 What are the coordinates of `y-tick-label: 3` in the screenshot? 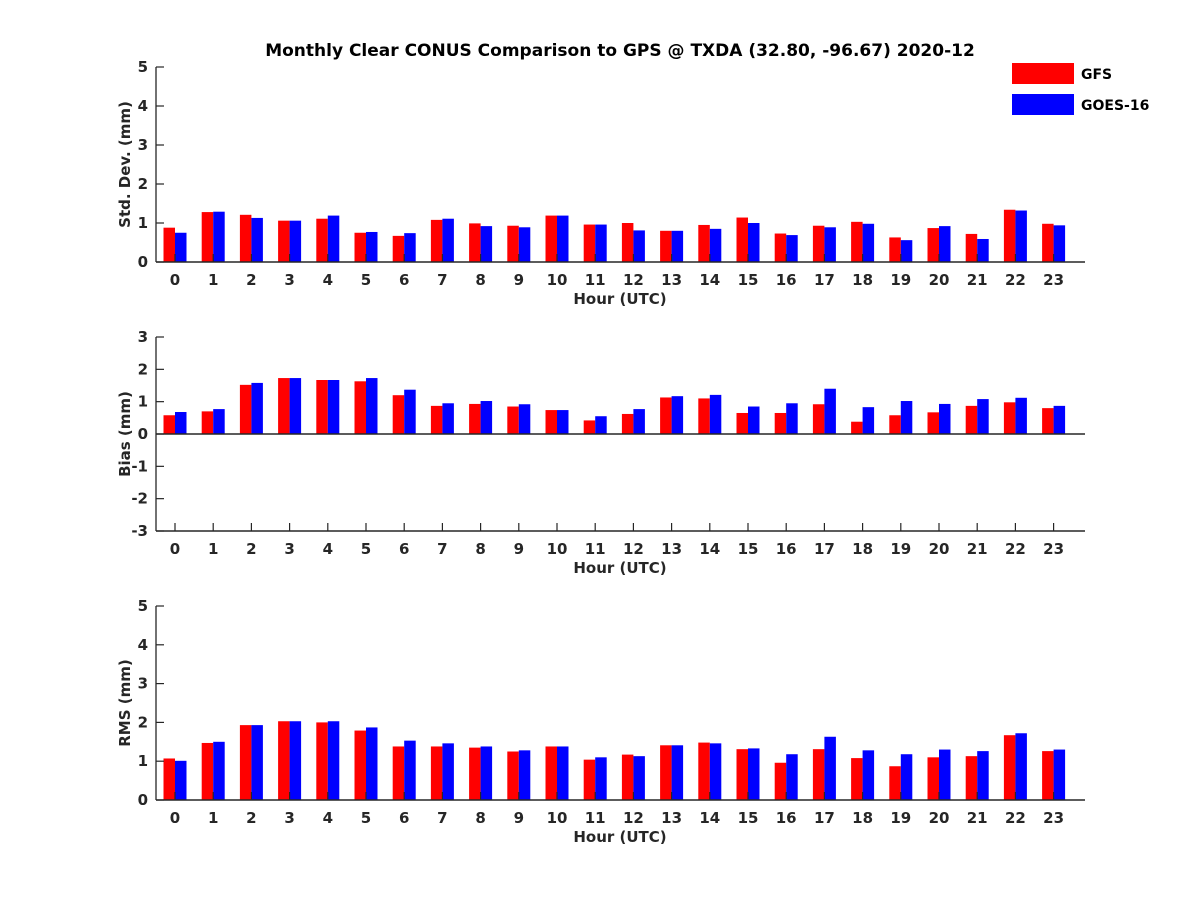 It's located at (143, 337).